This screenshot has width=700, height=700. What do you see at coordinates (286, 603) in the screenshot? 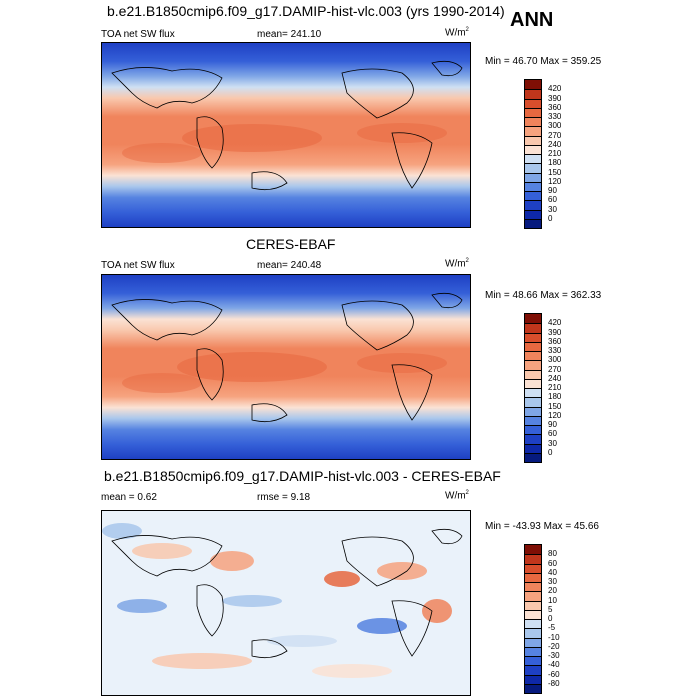
I see `panel3-map` at bounding box center [286, 603].